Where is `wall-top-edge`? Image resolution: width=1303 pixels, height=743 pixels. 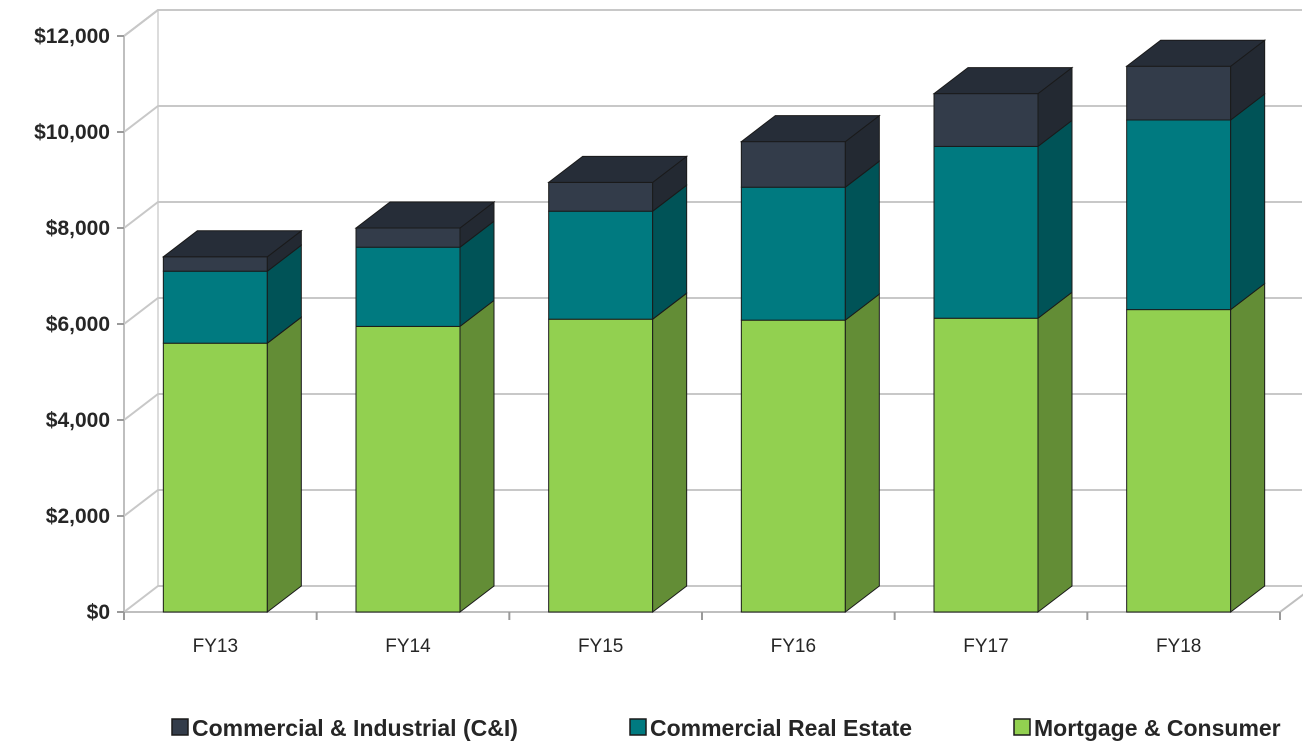
wall-top-edge is located at coordinates (711, 23).